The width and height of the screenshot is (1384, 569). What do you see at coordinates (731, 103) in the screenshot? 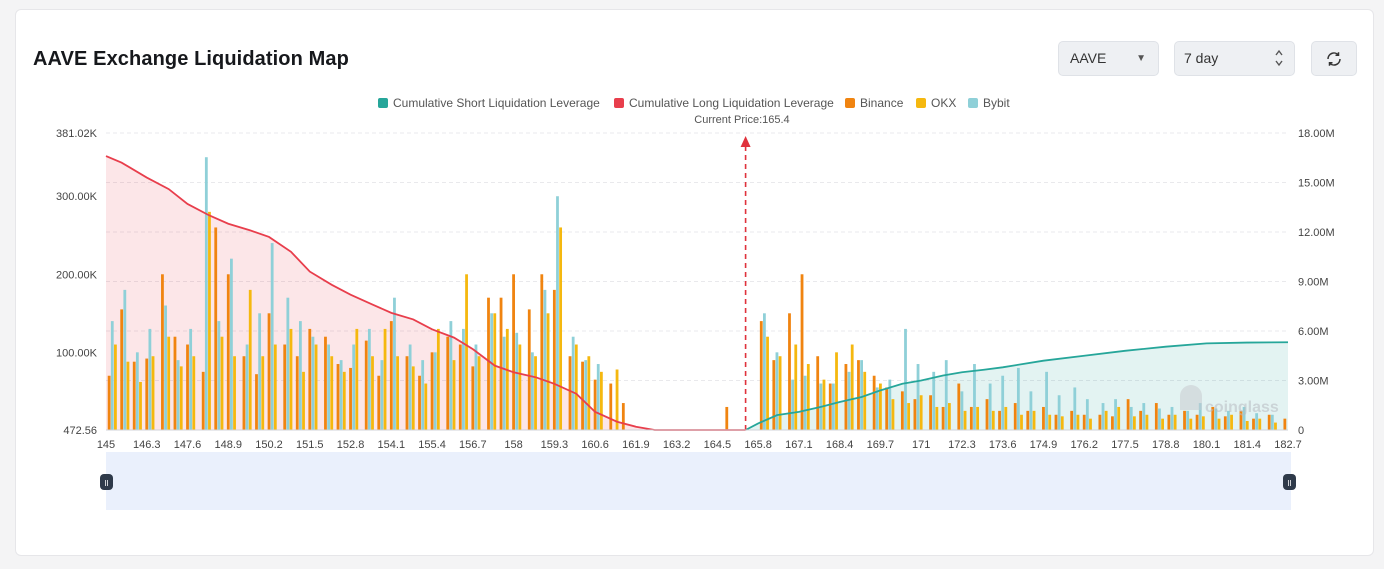
I see `legend-label-long: Cumulative Long Liquidation Leverage` at bounding box center [731, 103].